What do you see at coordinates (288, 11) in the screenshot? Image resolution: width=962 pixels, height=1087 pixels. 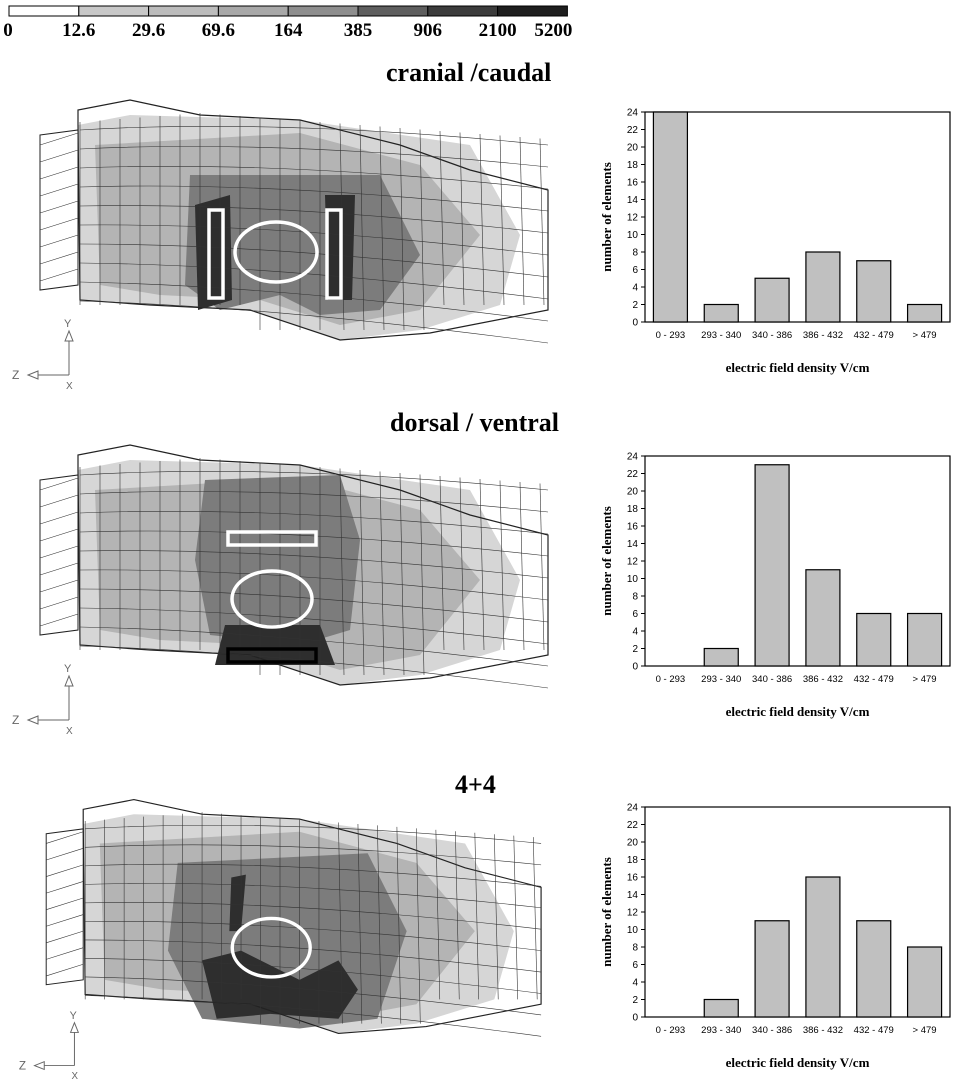 I see `color-scale-bar` at bounding box center [288, 11].